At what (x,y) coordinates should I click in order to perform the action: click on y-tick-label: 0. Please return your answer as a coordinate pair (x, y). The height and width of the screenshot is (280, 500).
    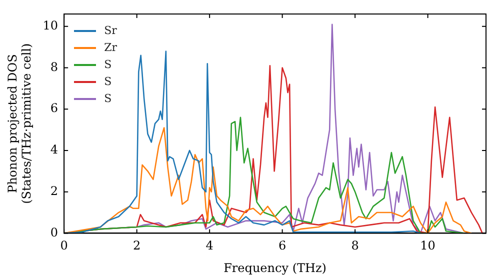
    Looking at the image, I should click on (54, 232).